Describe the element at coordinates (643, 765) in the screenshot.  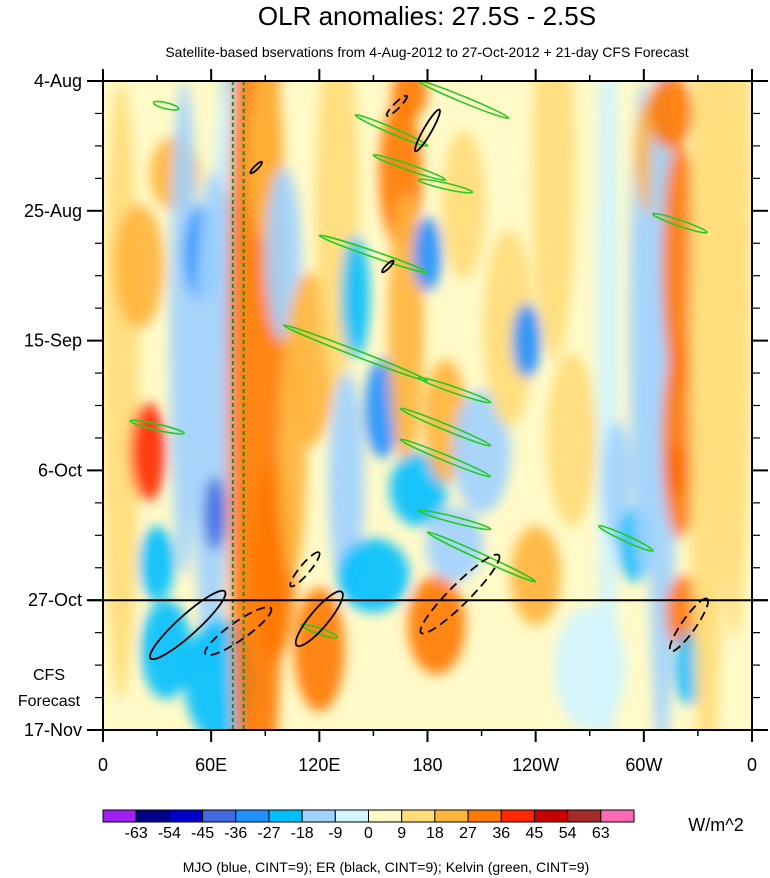
I see `x-tick-label: 60W` at that location.